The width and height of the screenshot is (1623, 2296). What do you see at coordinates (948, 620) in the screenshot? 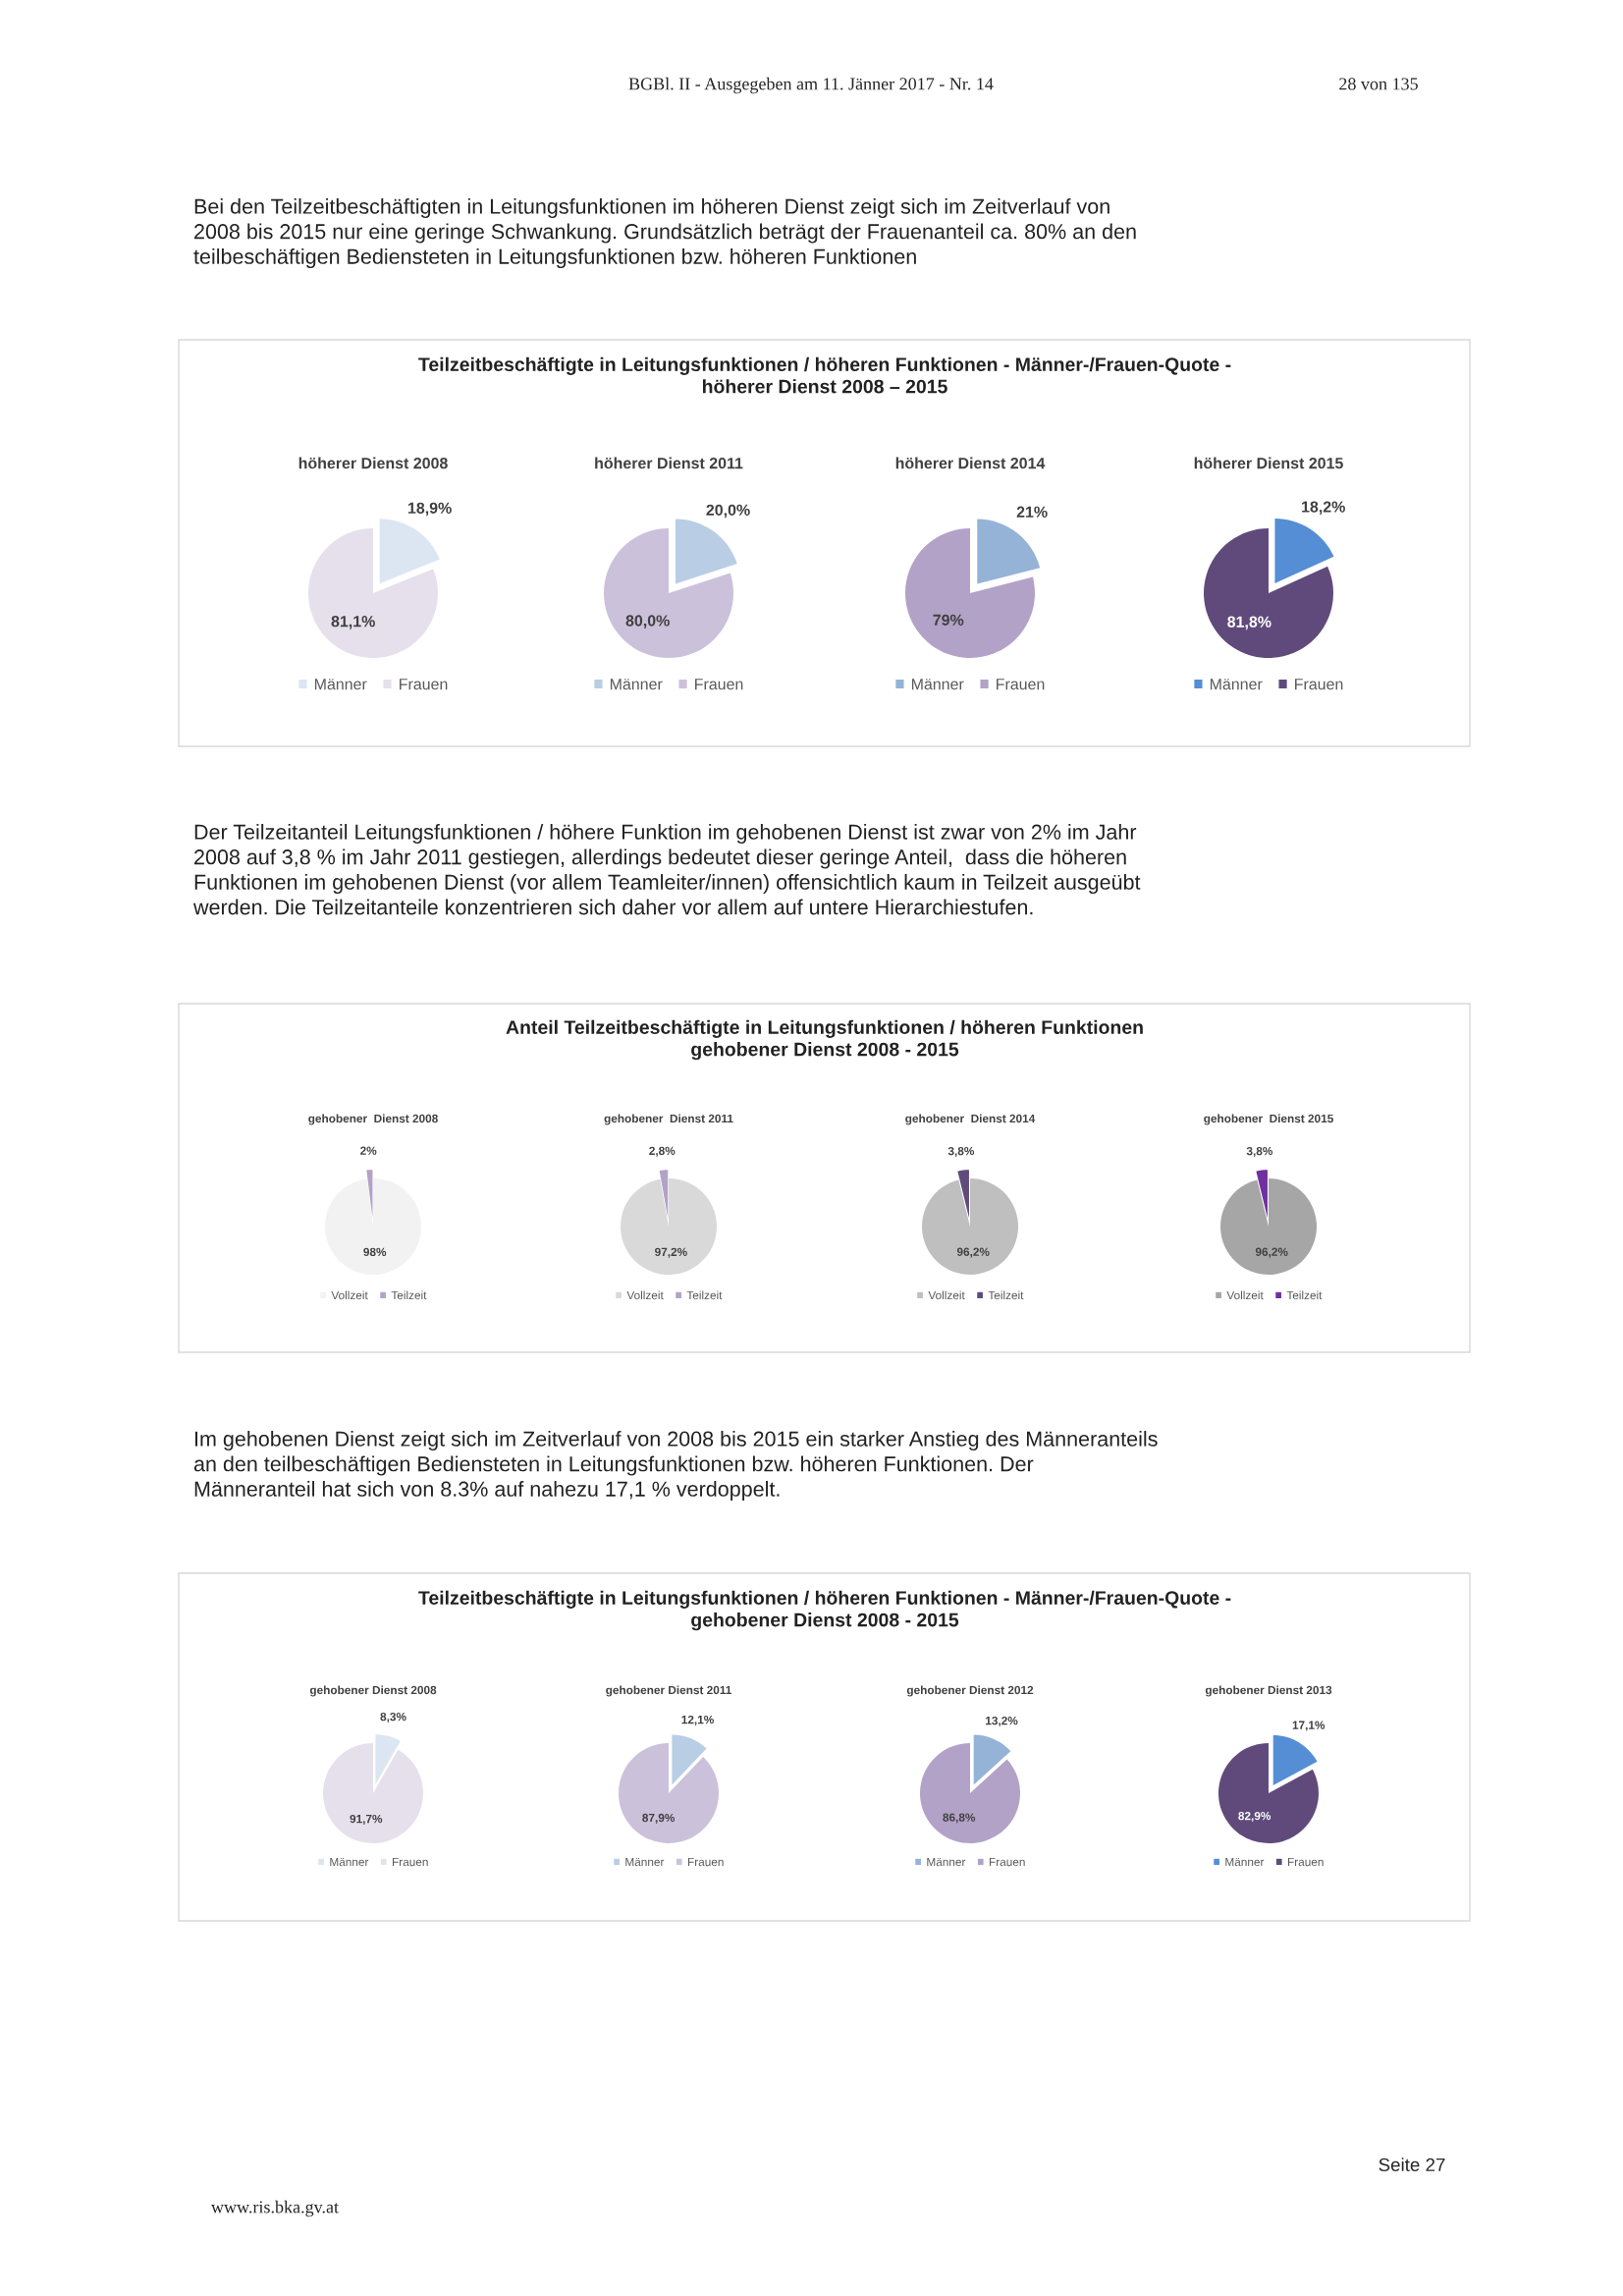
I see `data-label: 79%` at bounding box center [948, 620].